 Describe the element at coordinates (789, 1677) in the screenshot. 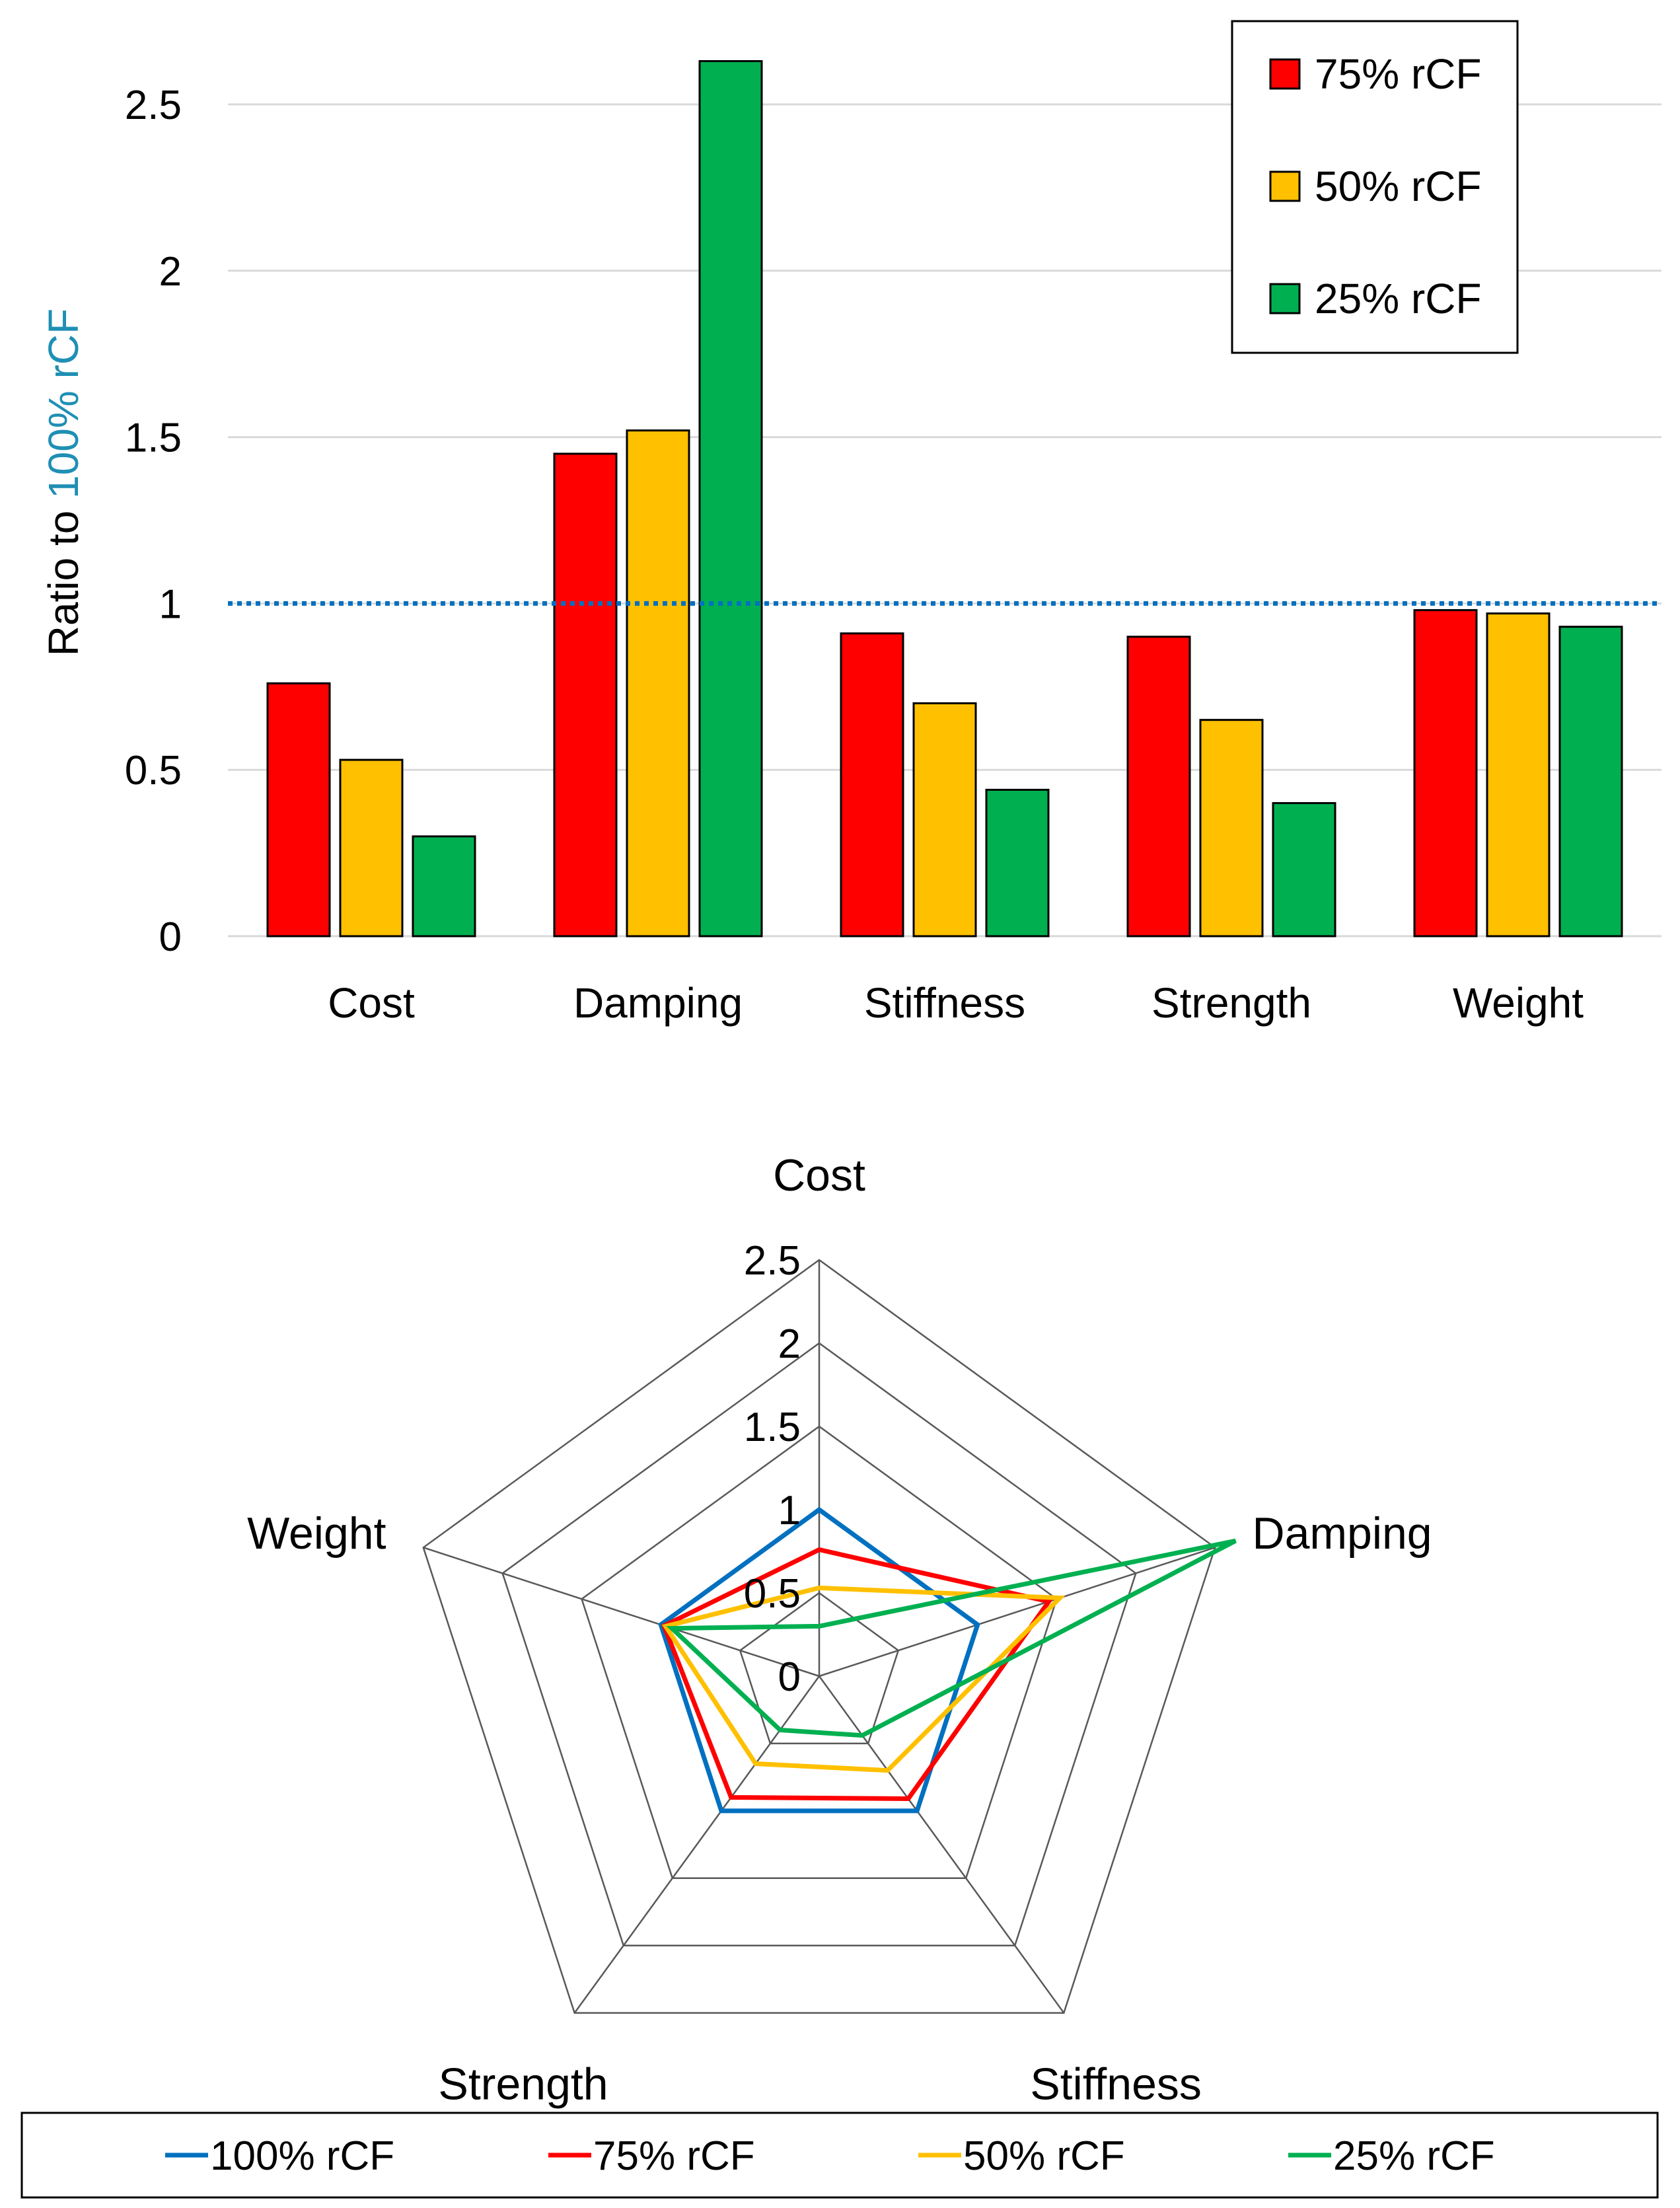

I see `radar-r-tick-label: 0` at that location.